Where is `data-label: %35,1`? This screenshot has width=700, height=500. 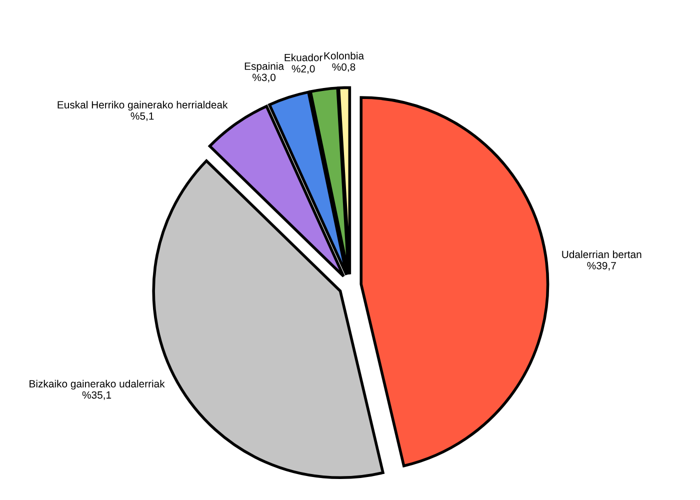
data-label: %35,1 is located at coordinates (97, 395).